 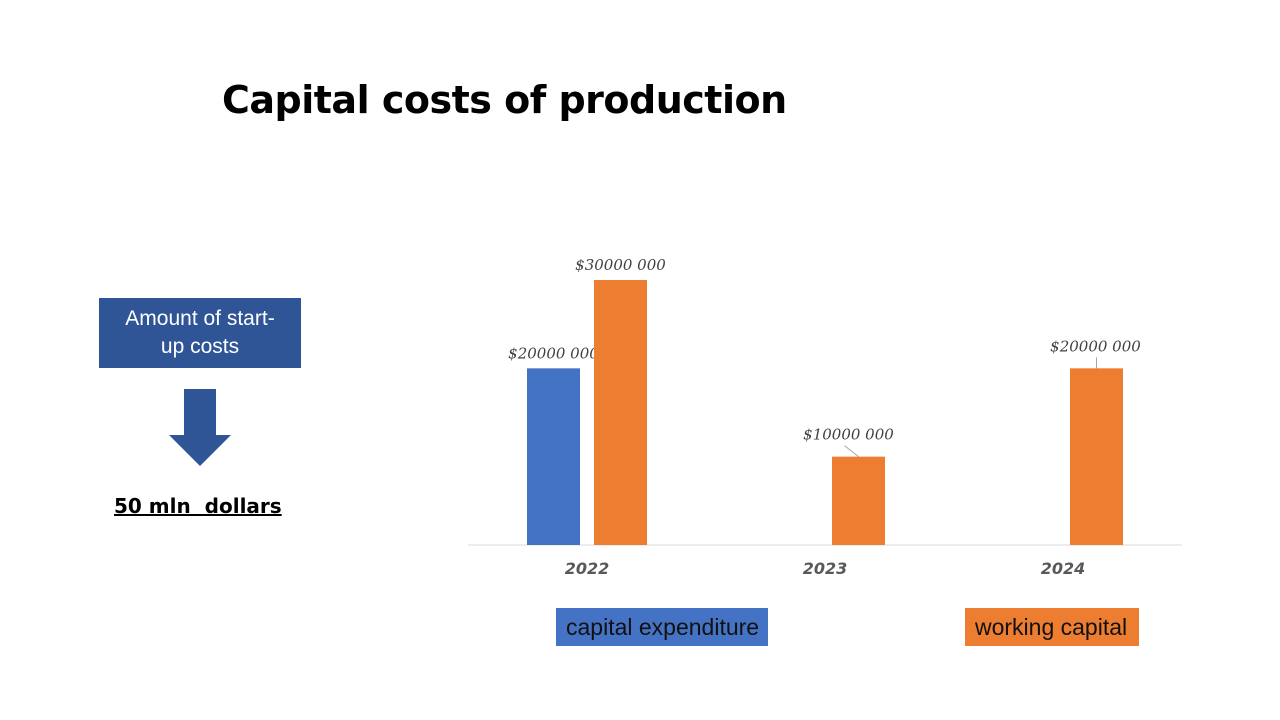 I want to click on bar-working-capital-2022, so click(x=620, y=412).